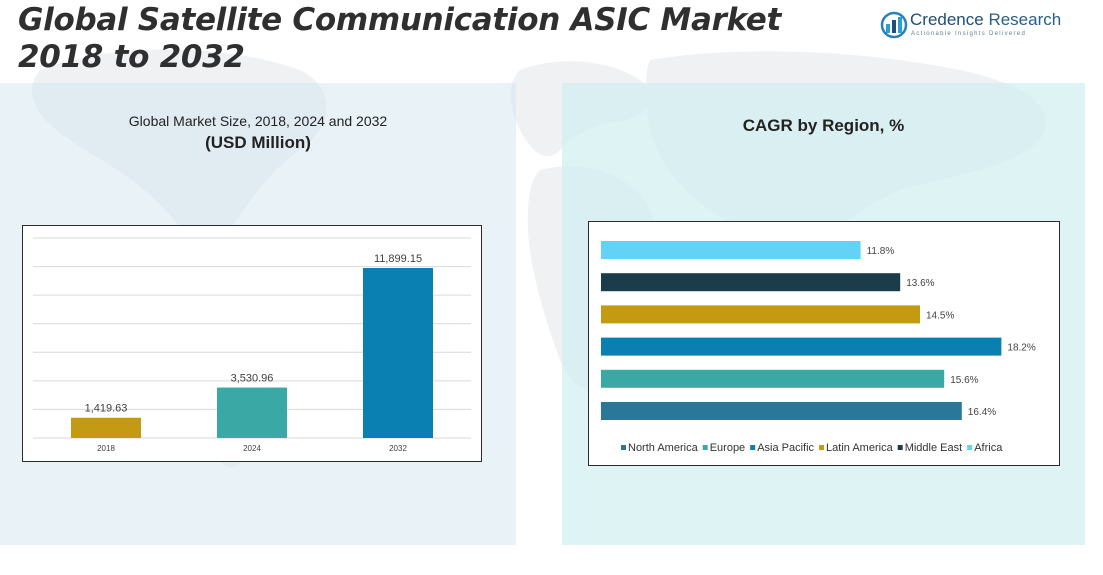  What do you see at coordinates (751, 282) in the screenshot?
I see `bar-middle-east` at bounding box center [751, 282].